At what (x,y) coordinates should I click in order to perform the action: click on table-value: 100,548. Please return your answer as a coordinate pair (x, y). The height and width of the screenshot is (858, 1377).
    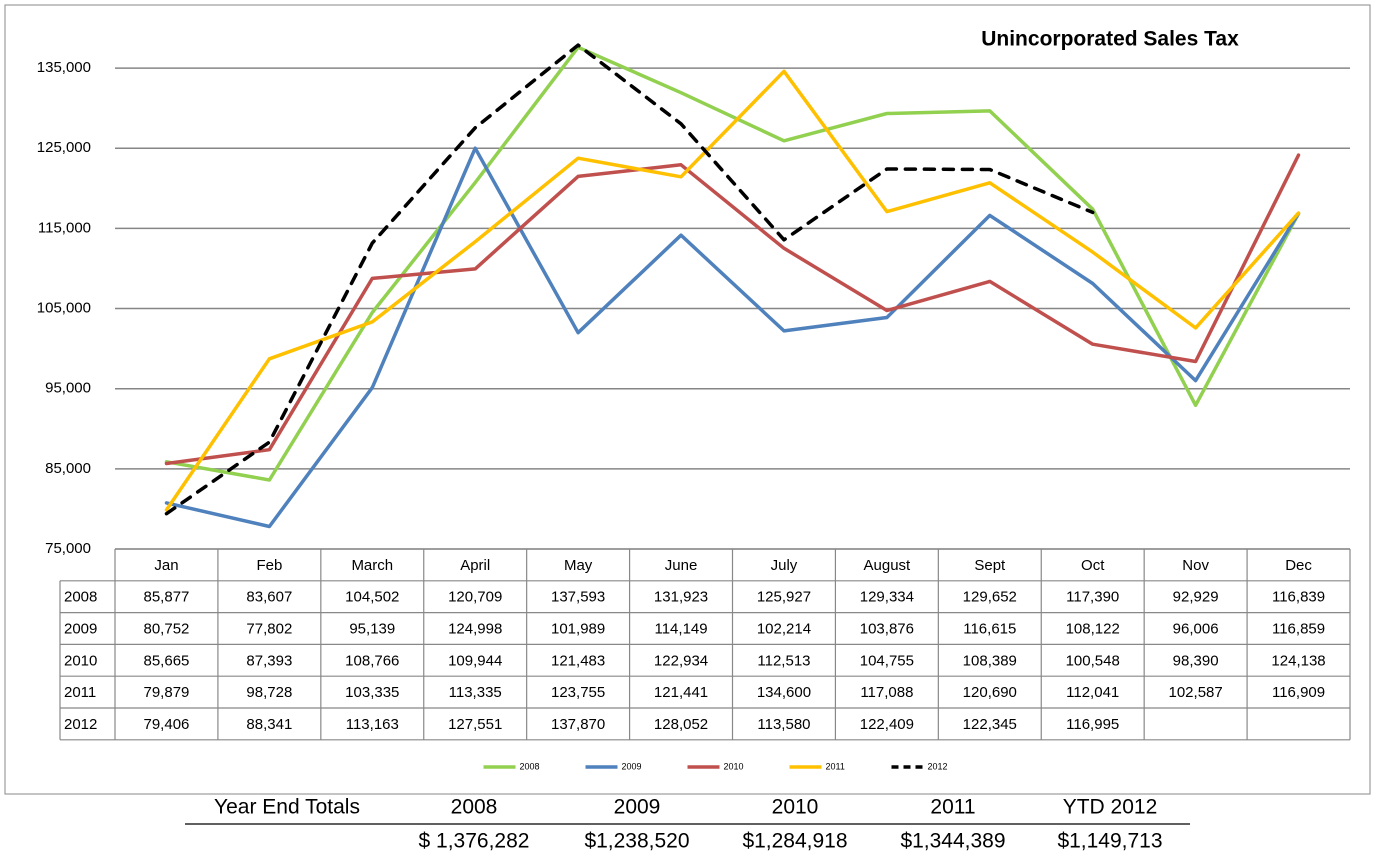
    Looking at the image, I should click on (1093, 660).